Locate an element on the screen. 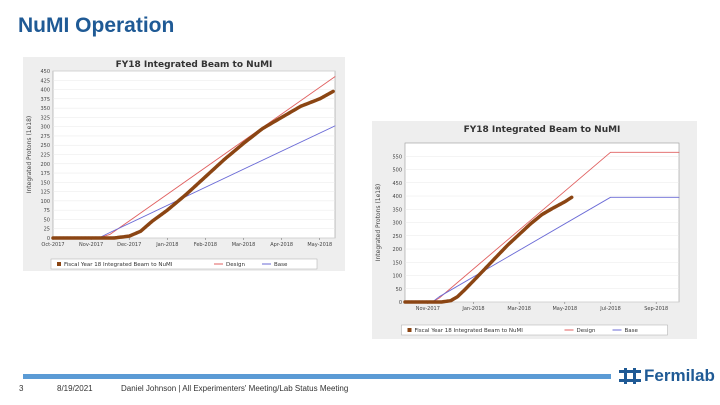  y-tick-label: 75 is located at coordinates (47, 211).